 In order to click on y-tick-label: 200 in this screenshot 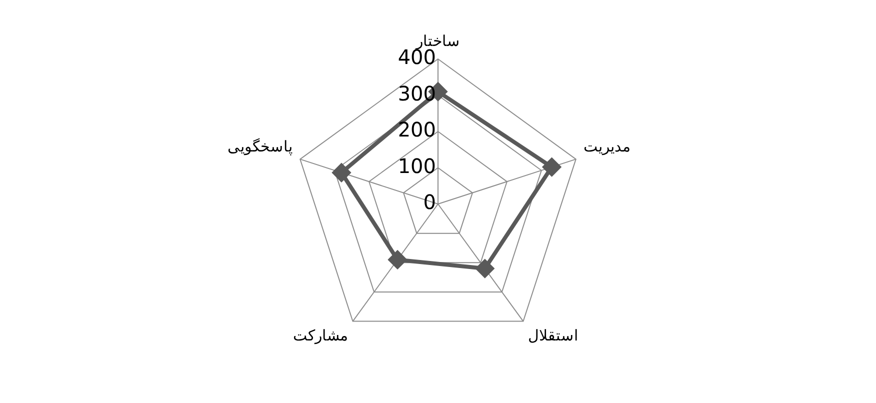, I will do `click(417, 130)`.